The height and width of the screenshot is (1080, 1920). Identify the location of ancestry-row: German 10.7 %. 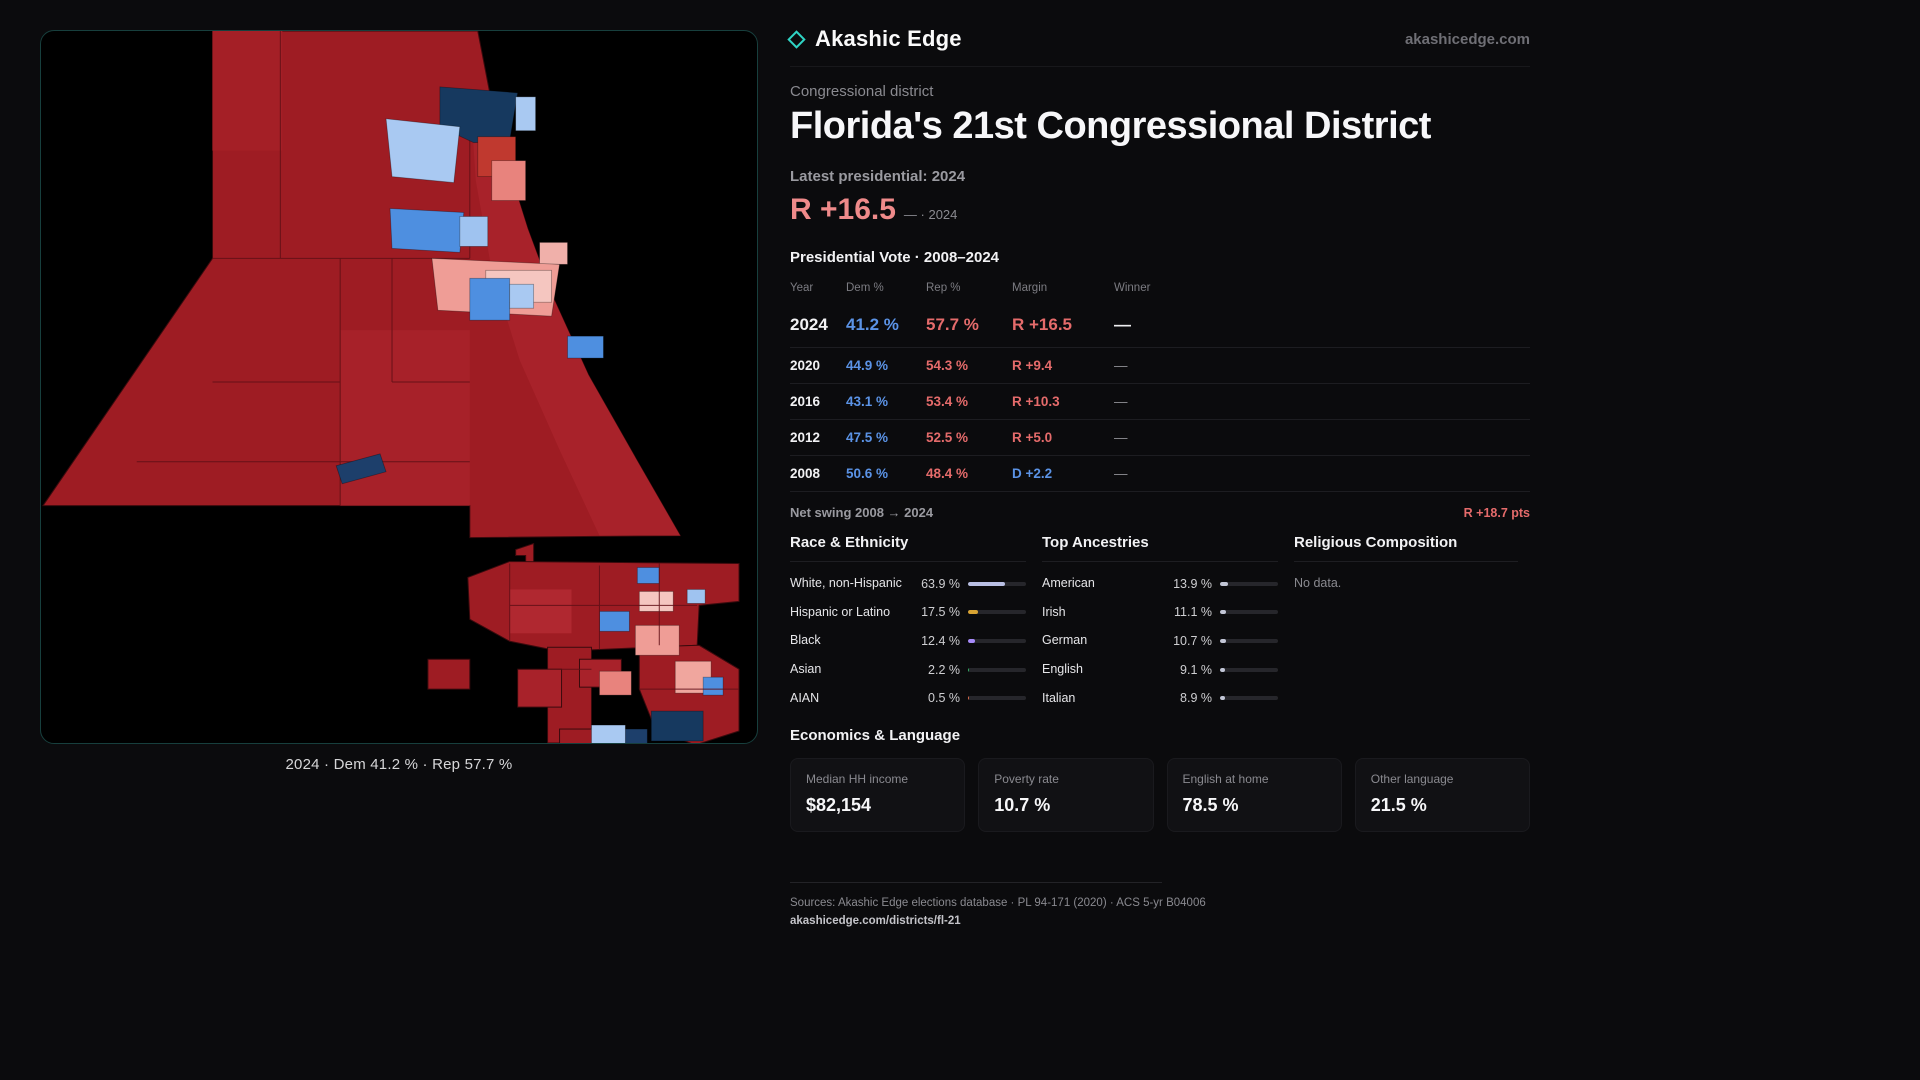
(1160, 641).